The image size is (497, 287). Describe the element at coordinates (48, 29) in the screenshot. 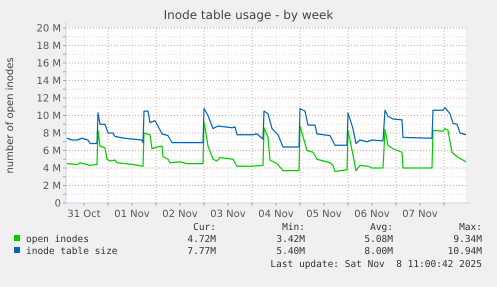

I see `y-tick-label: 20 M` at that location.